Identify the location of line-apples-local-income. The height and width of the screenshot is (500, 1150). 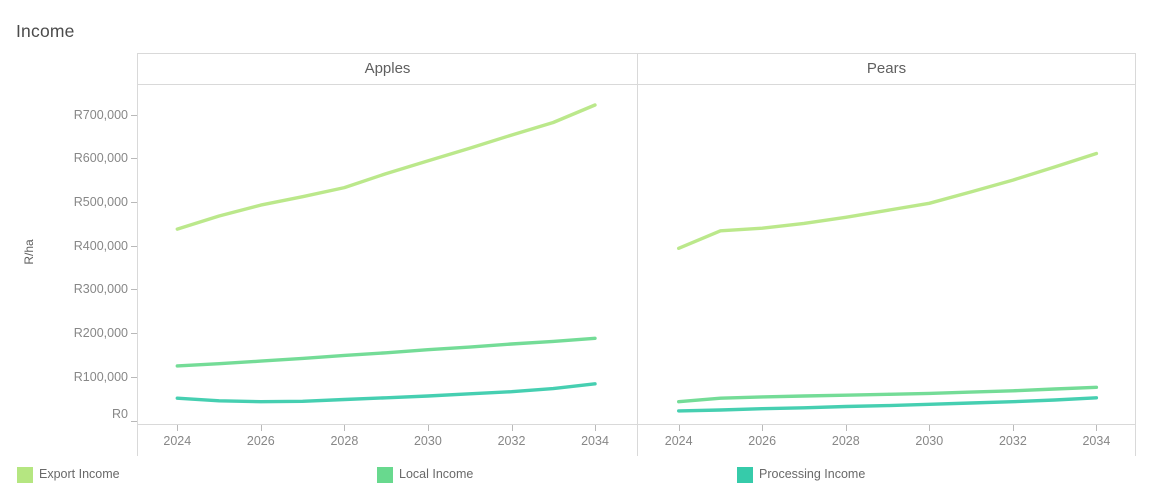
(386, 352).